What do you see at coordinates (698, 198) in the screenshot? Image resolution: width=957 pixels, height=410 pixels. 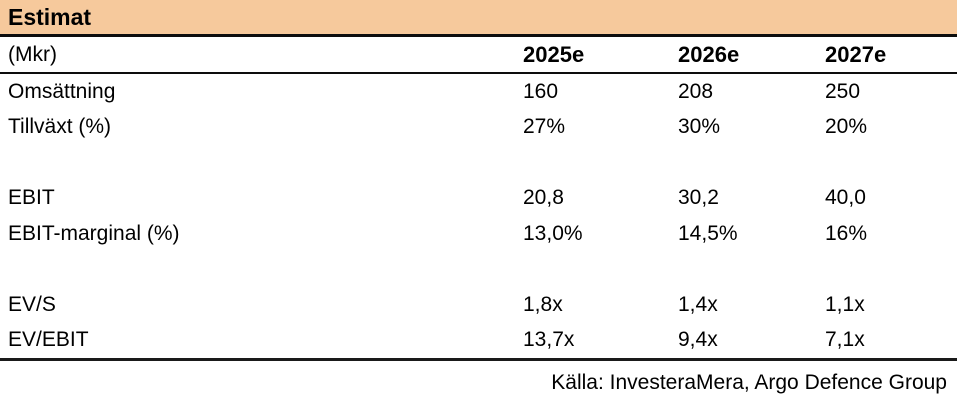 I see `cell-value: 30,2` at bounding box center [698, 198].